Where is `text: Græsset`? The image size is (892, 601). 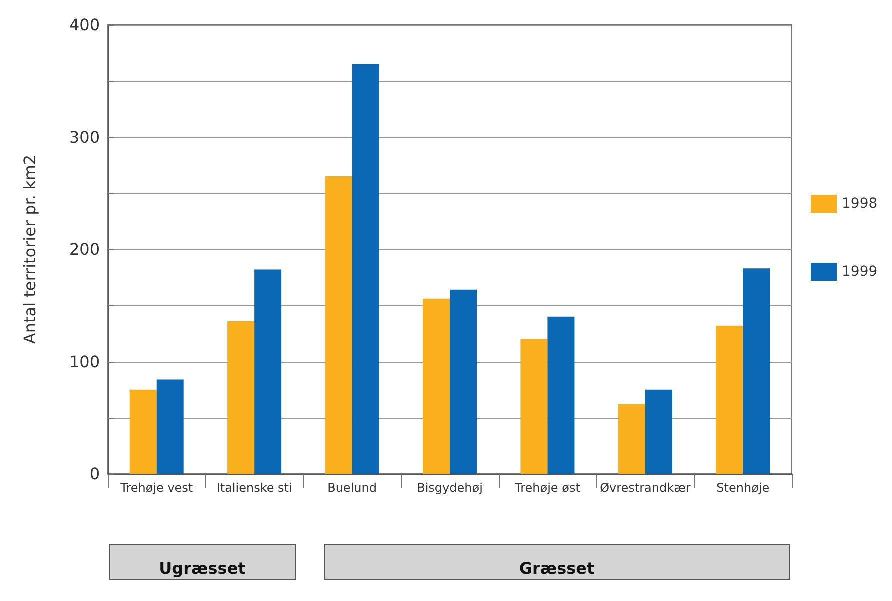 text: Græsset is located at coordinates (557, 562).